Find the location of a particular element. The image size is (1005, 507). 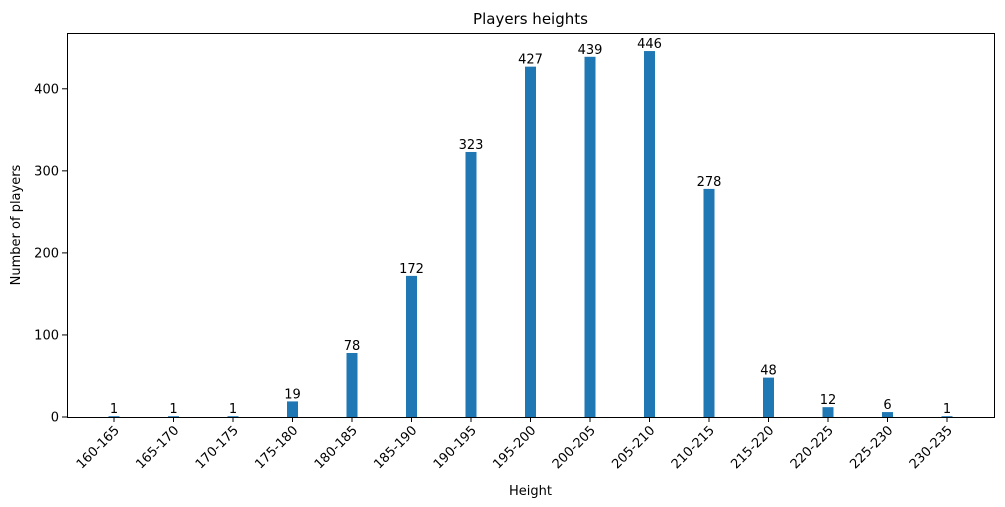

x-tick-label: 170-175 is located at coordinates (217, 447).